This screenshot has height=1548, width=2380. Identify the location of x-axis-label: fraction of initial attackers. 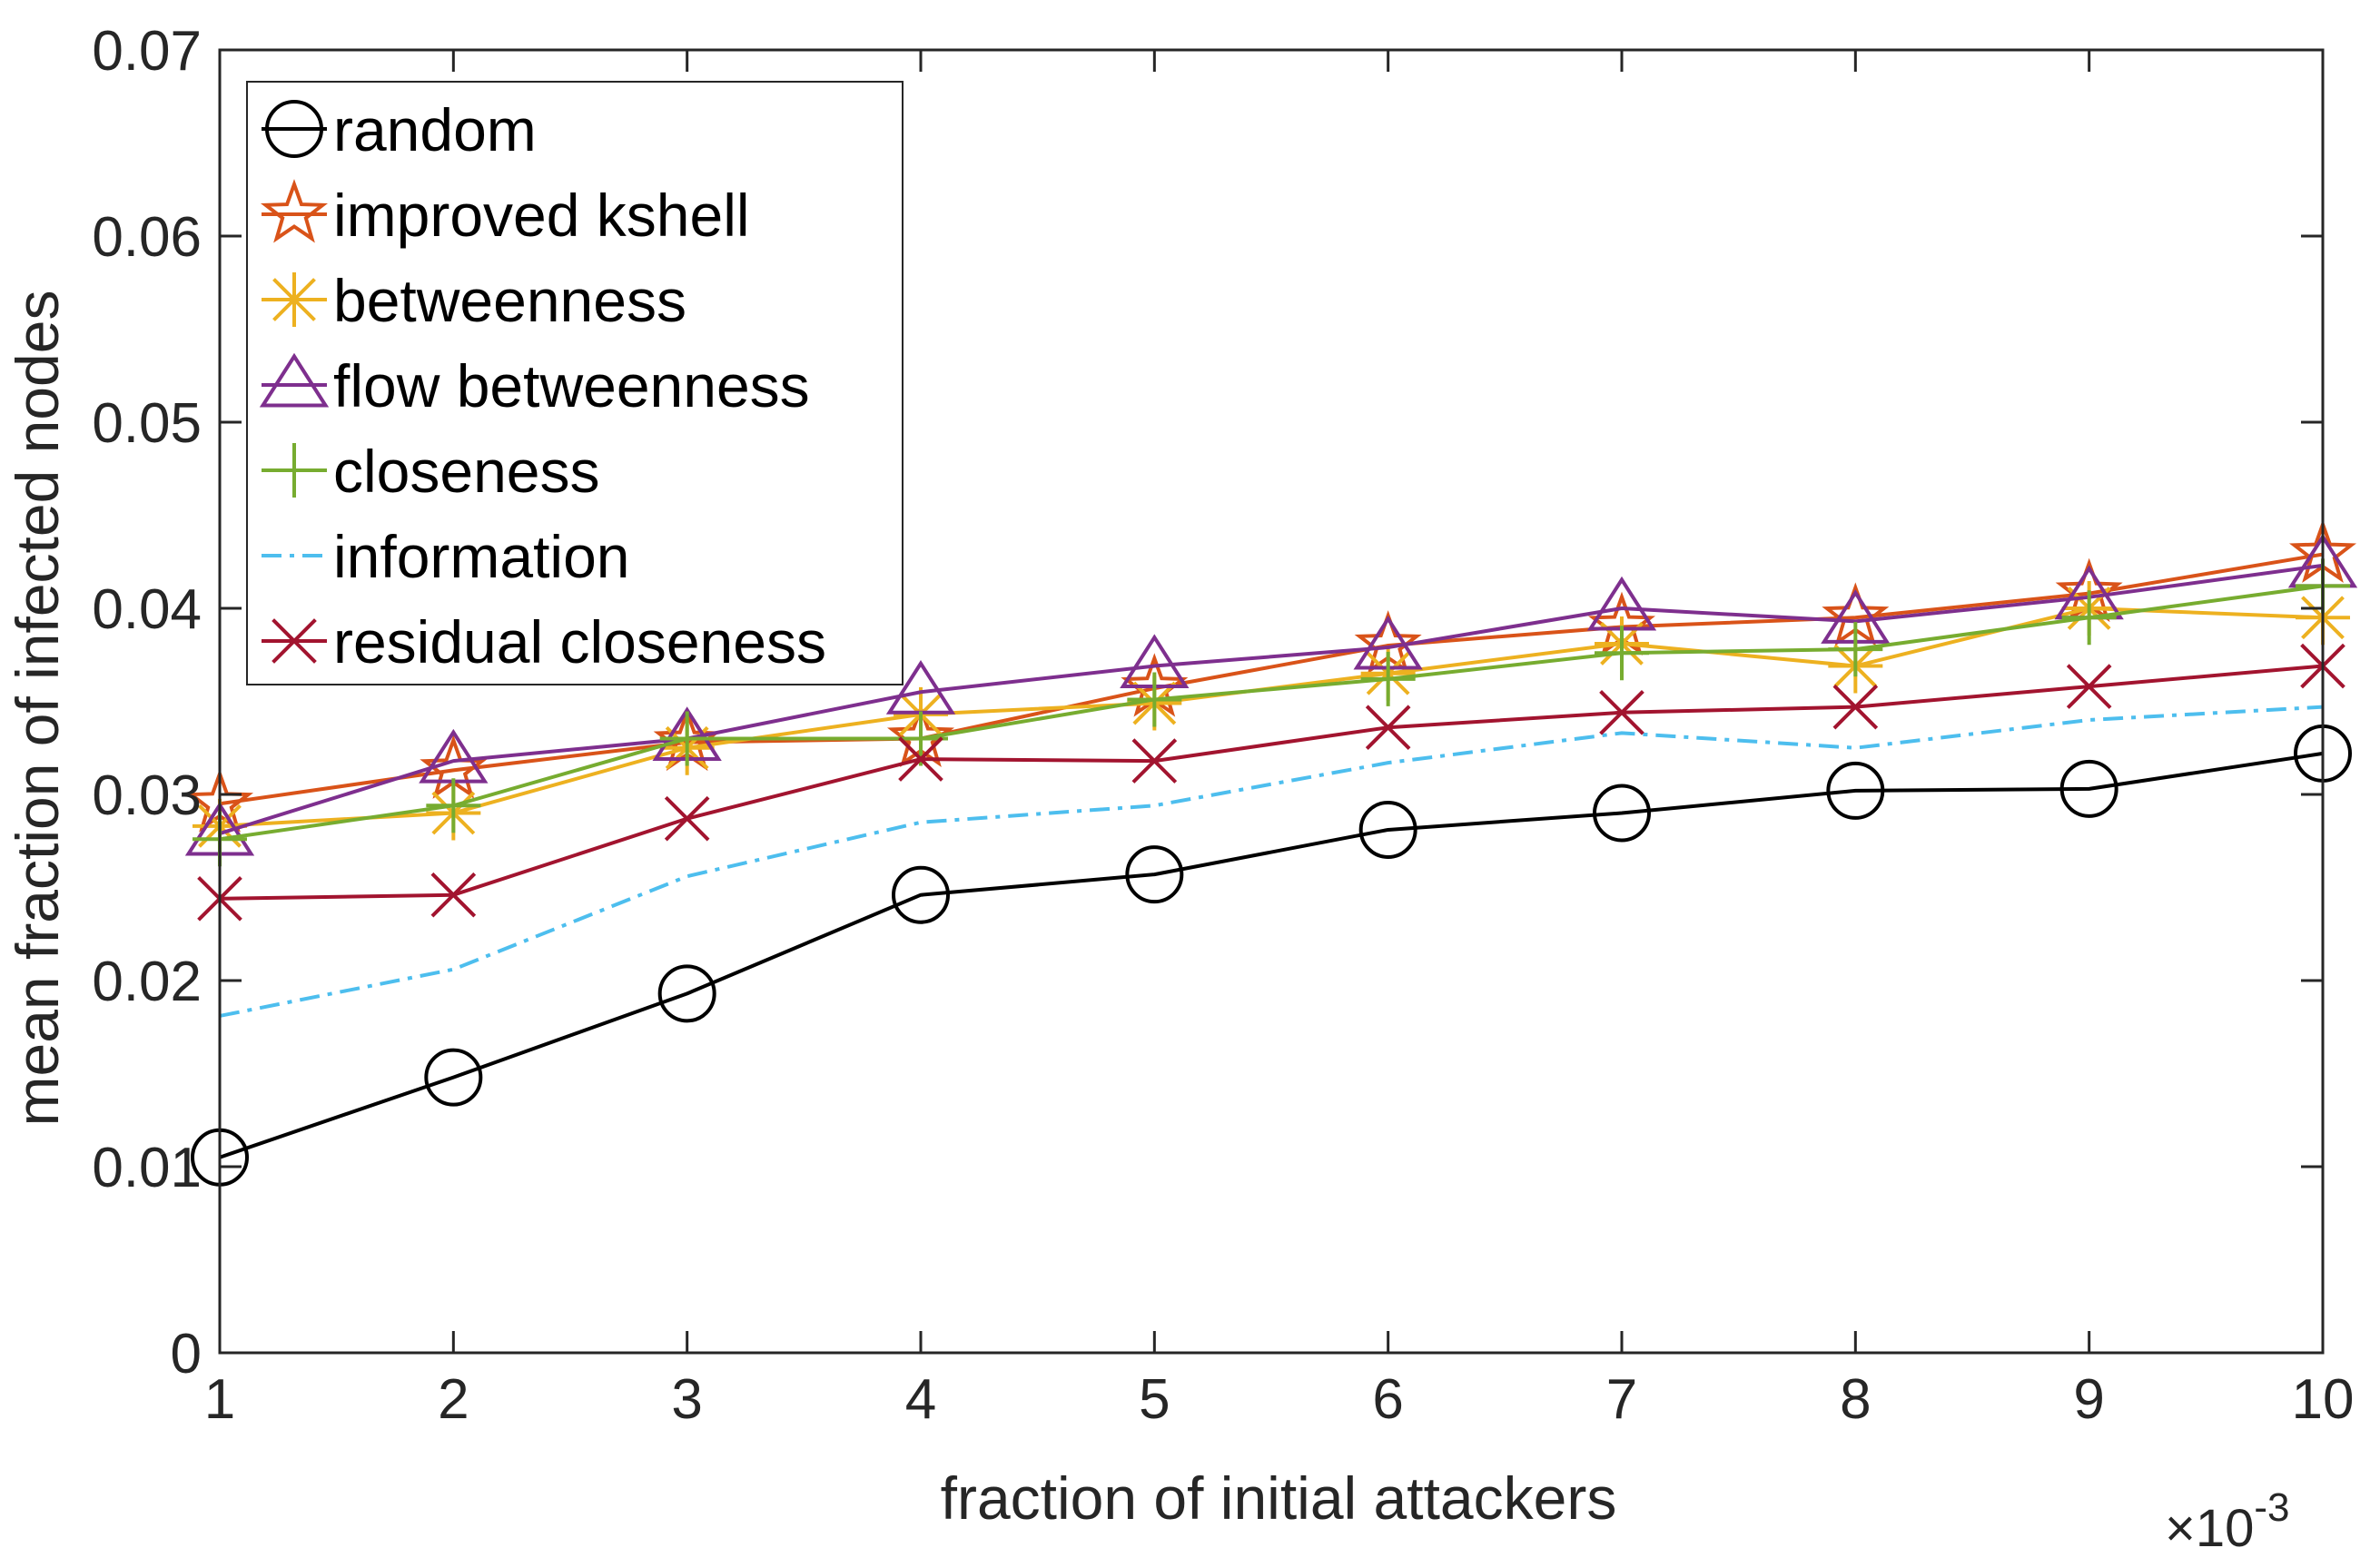
(1279, 1498).